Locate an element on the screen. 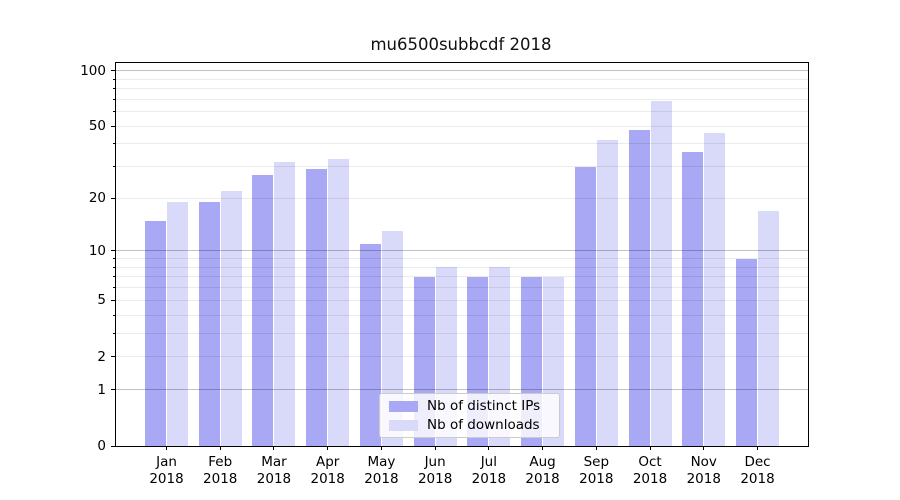 This screenshot has height=500, width=900. legend: Nb of distinct IPs Nb of downloads is located at coordinates (469, 415).